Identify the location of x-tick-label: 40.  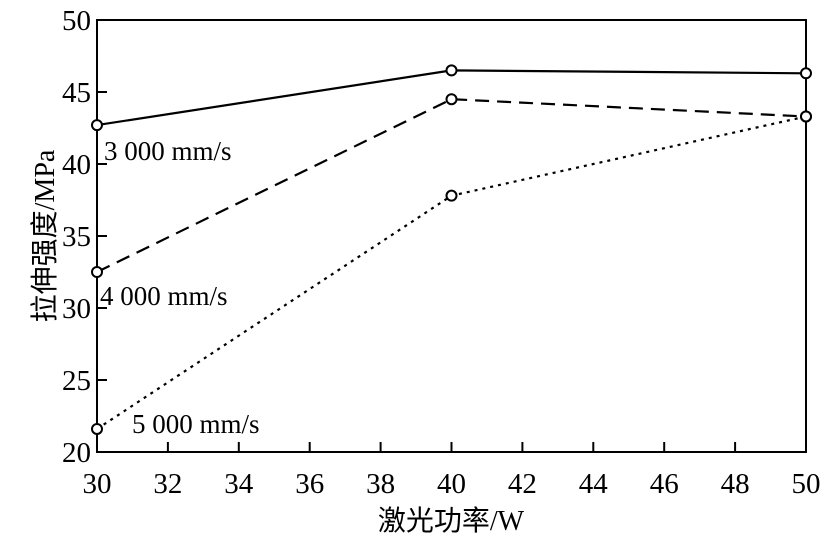
(451, 484).